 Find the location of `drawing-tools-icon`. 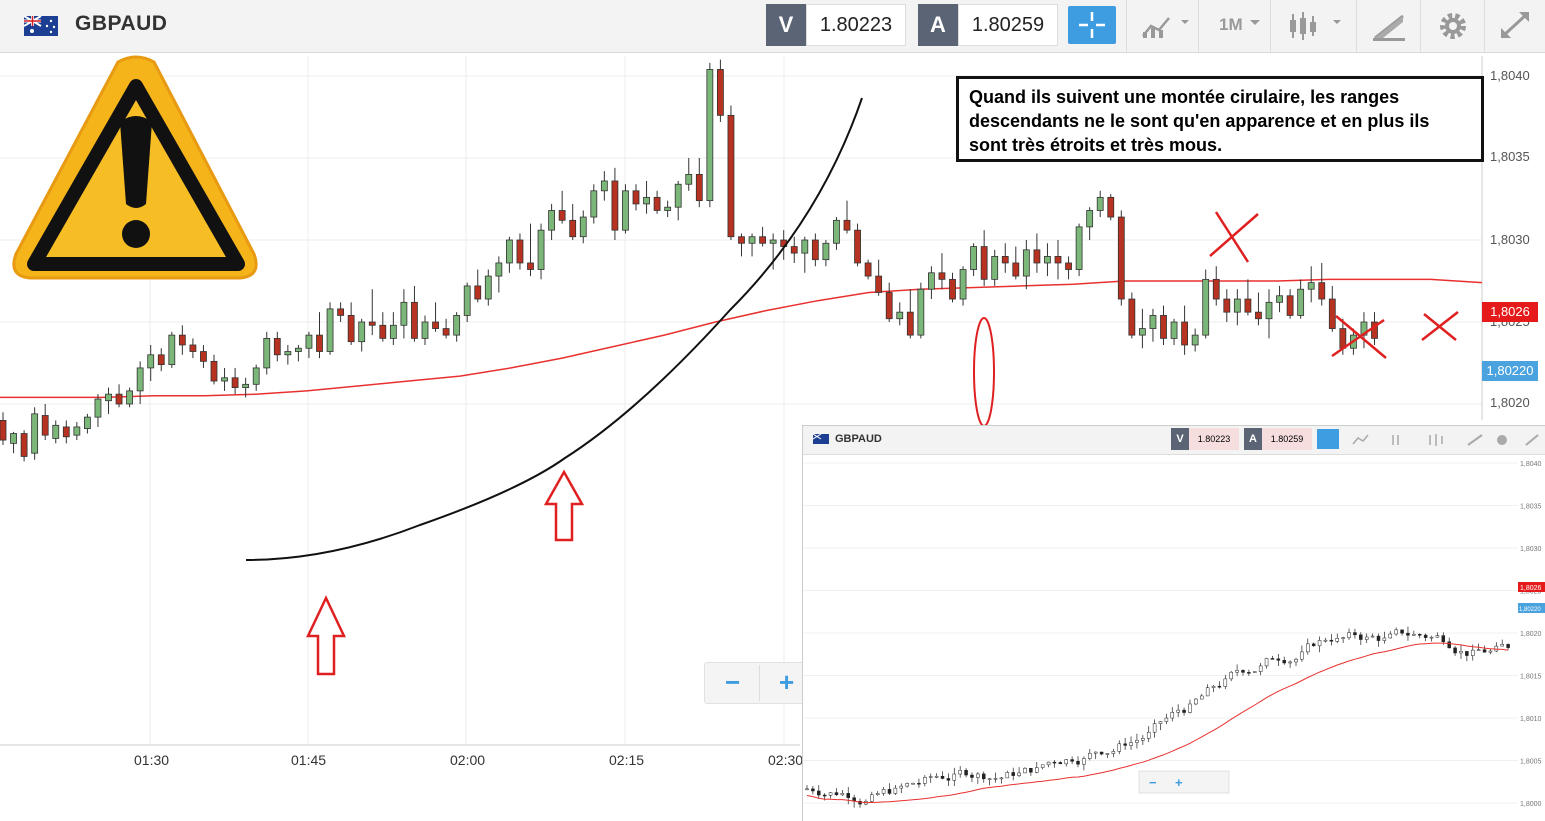

drawing-tools-icon is located at coordinates (1389, 27).